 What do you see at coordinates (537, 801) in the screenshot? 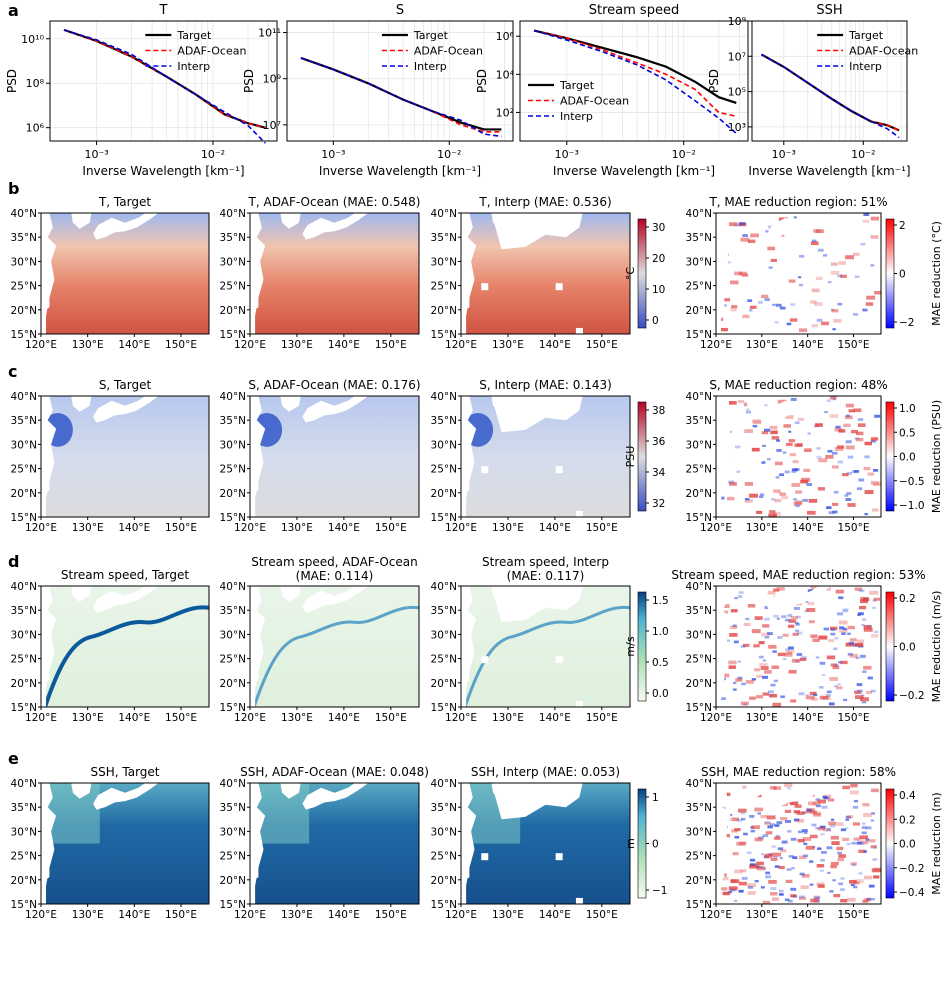
I see `missing-data-mask` at bounding box center [537, 801].